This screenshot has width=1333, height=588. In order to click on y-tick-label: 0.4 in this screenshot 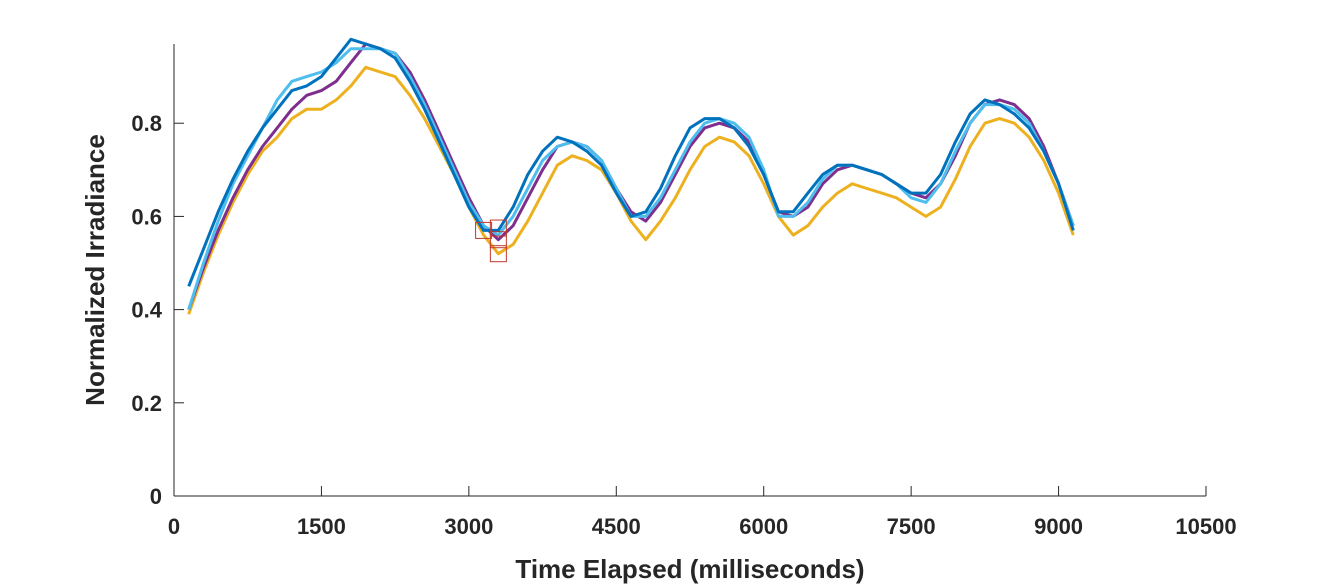, I will do `click(146, 310)`.